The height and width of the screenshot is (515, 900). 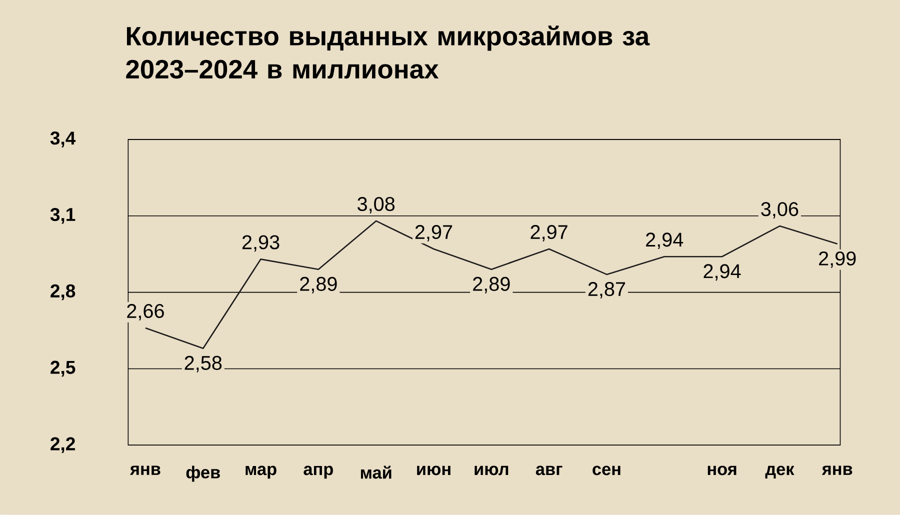 What do you see at coordinates (261, 472) in the screenshot?
I see `x-tick-label: мар` at bounding box center [261, 472].